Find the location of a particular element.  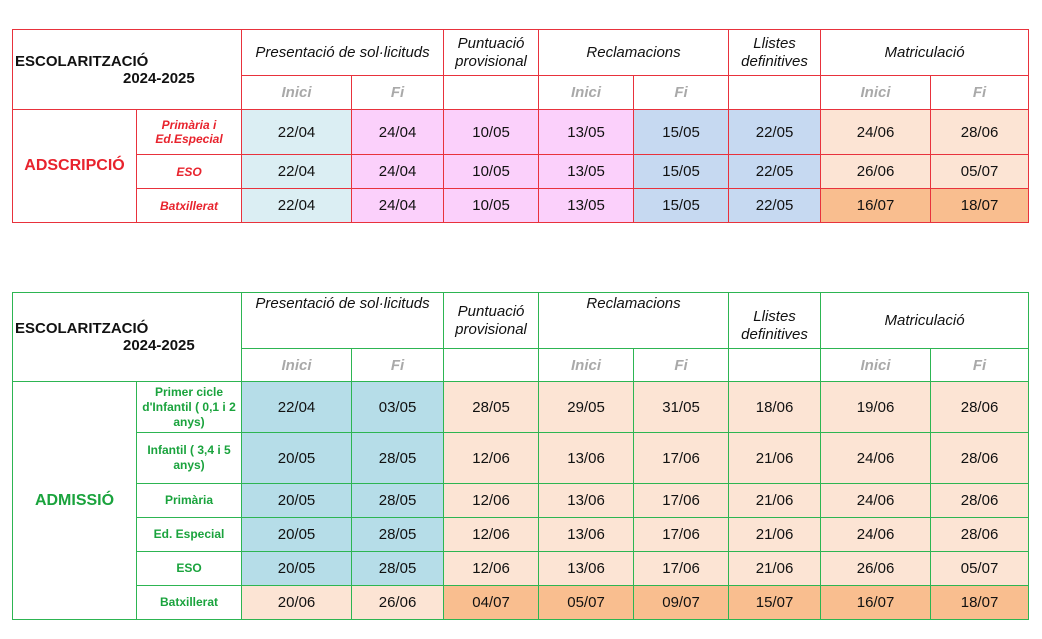

date-cell: 31/05 is located at coordinates (681, 407).